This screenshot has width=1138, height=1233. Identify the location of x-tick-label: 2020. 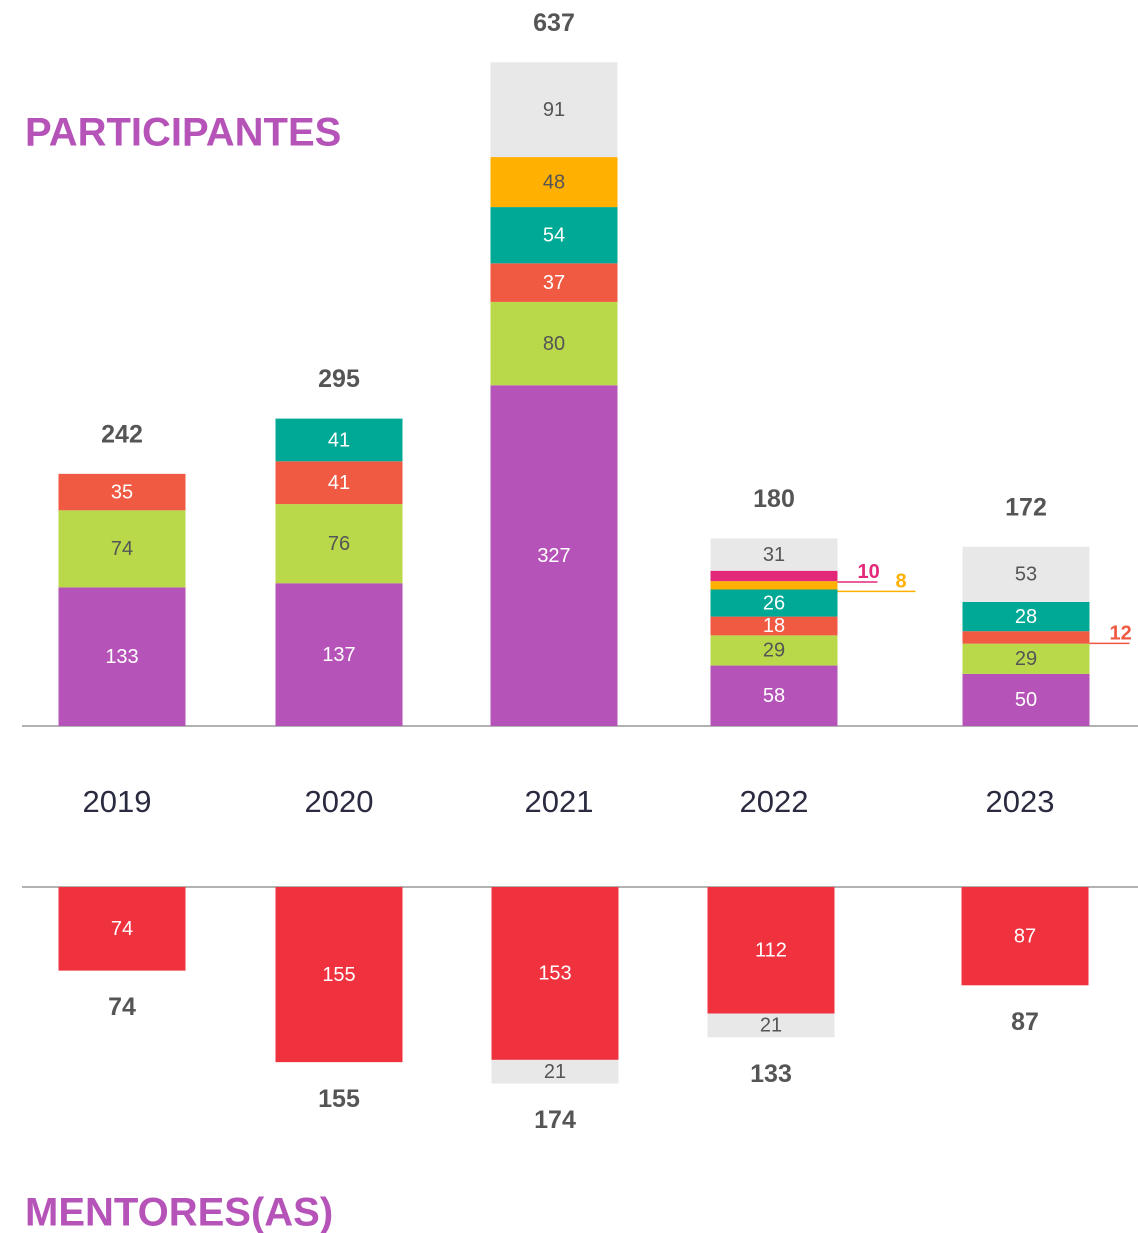
(339, 801).